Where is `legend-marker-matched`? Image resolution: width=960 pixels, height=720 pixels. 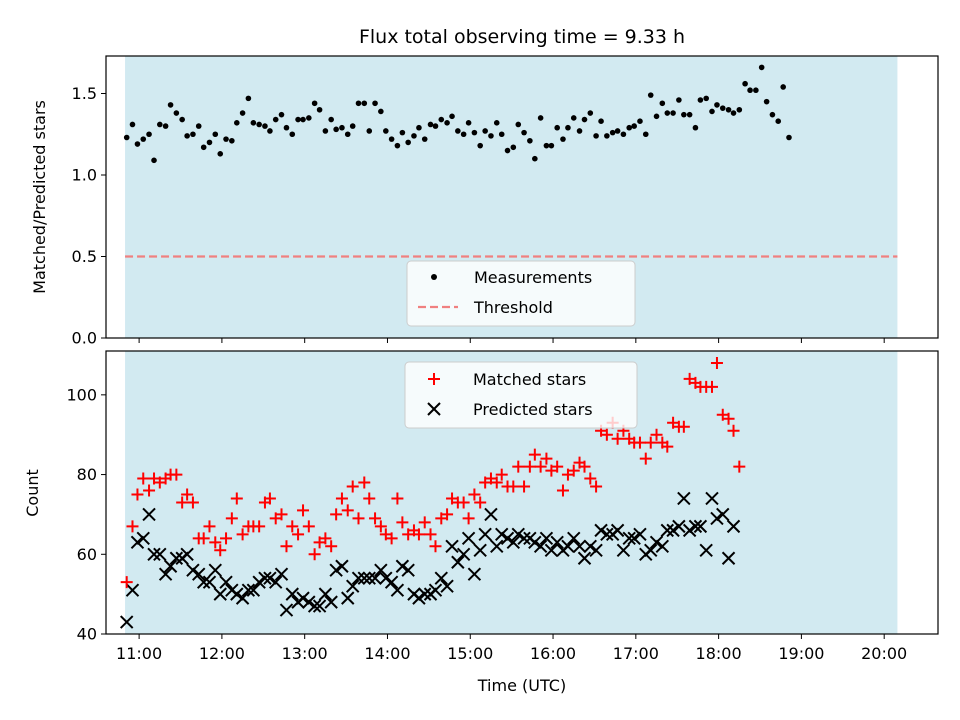 legend-marker-matched is located at coordinates (434, 379).